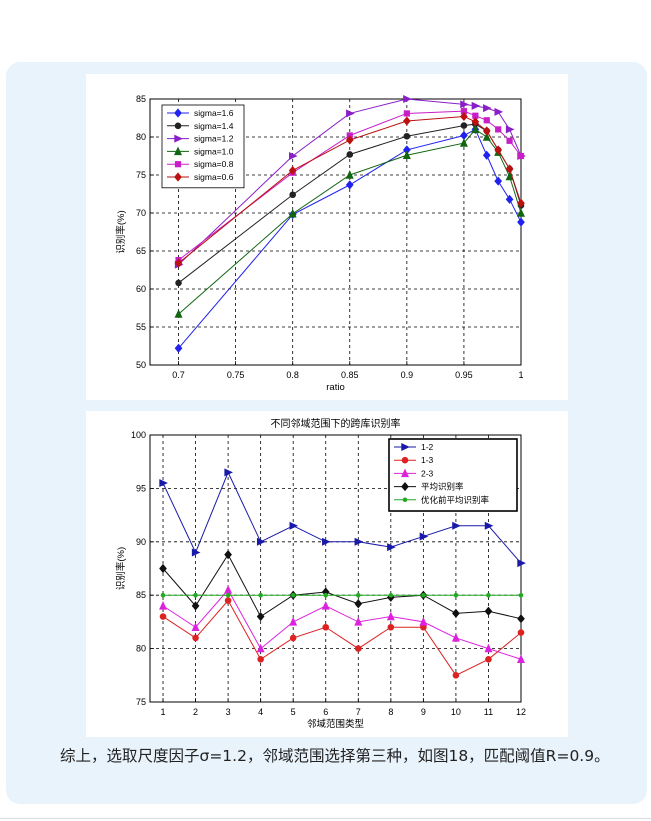 This screenshot has height=821, width=651. Describe the element at coordinates (521, 712) in the screenshot. I see `x-tick-label: 12` at that location.